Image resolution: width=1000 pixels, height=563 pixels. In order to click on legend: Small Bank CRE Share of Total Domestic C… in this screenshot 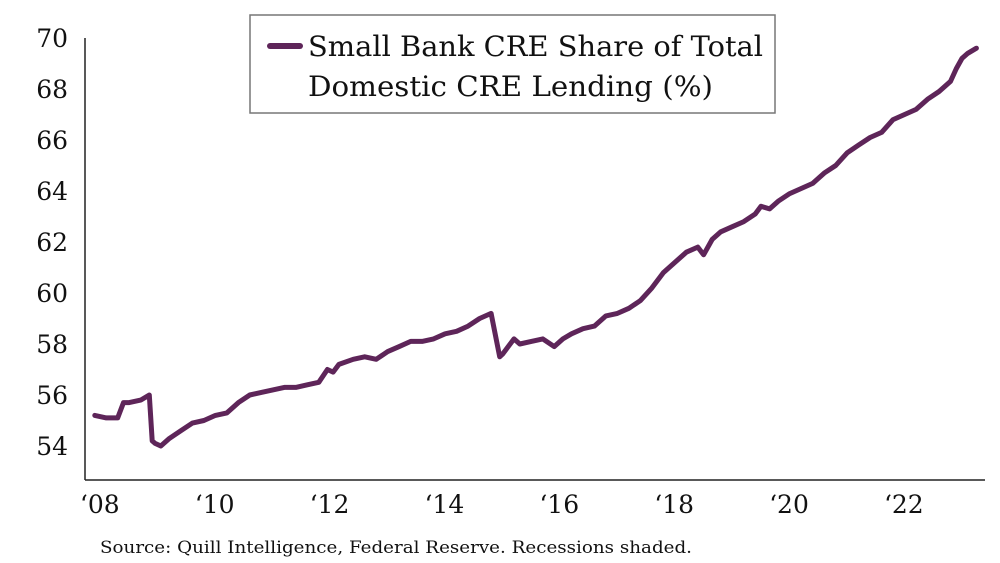, I will do `click(512, 64)`.